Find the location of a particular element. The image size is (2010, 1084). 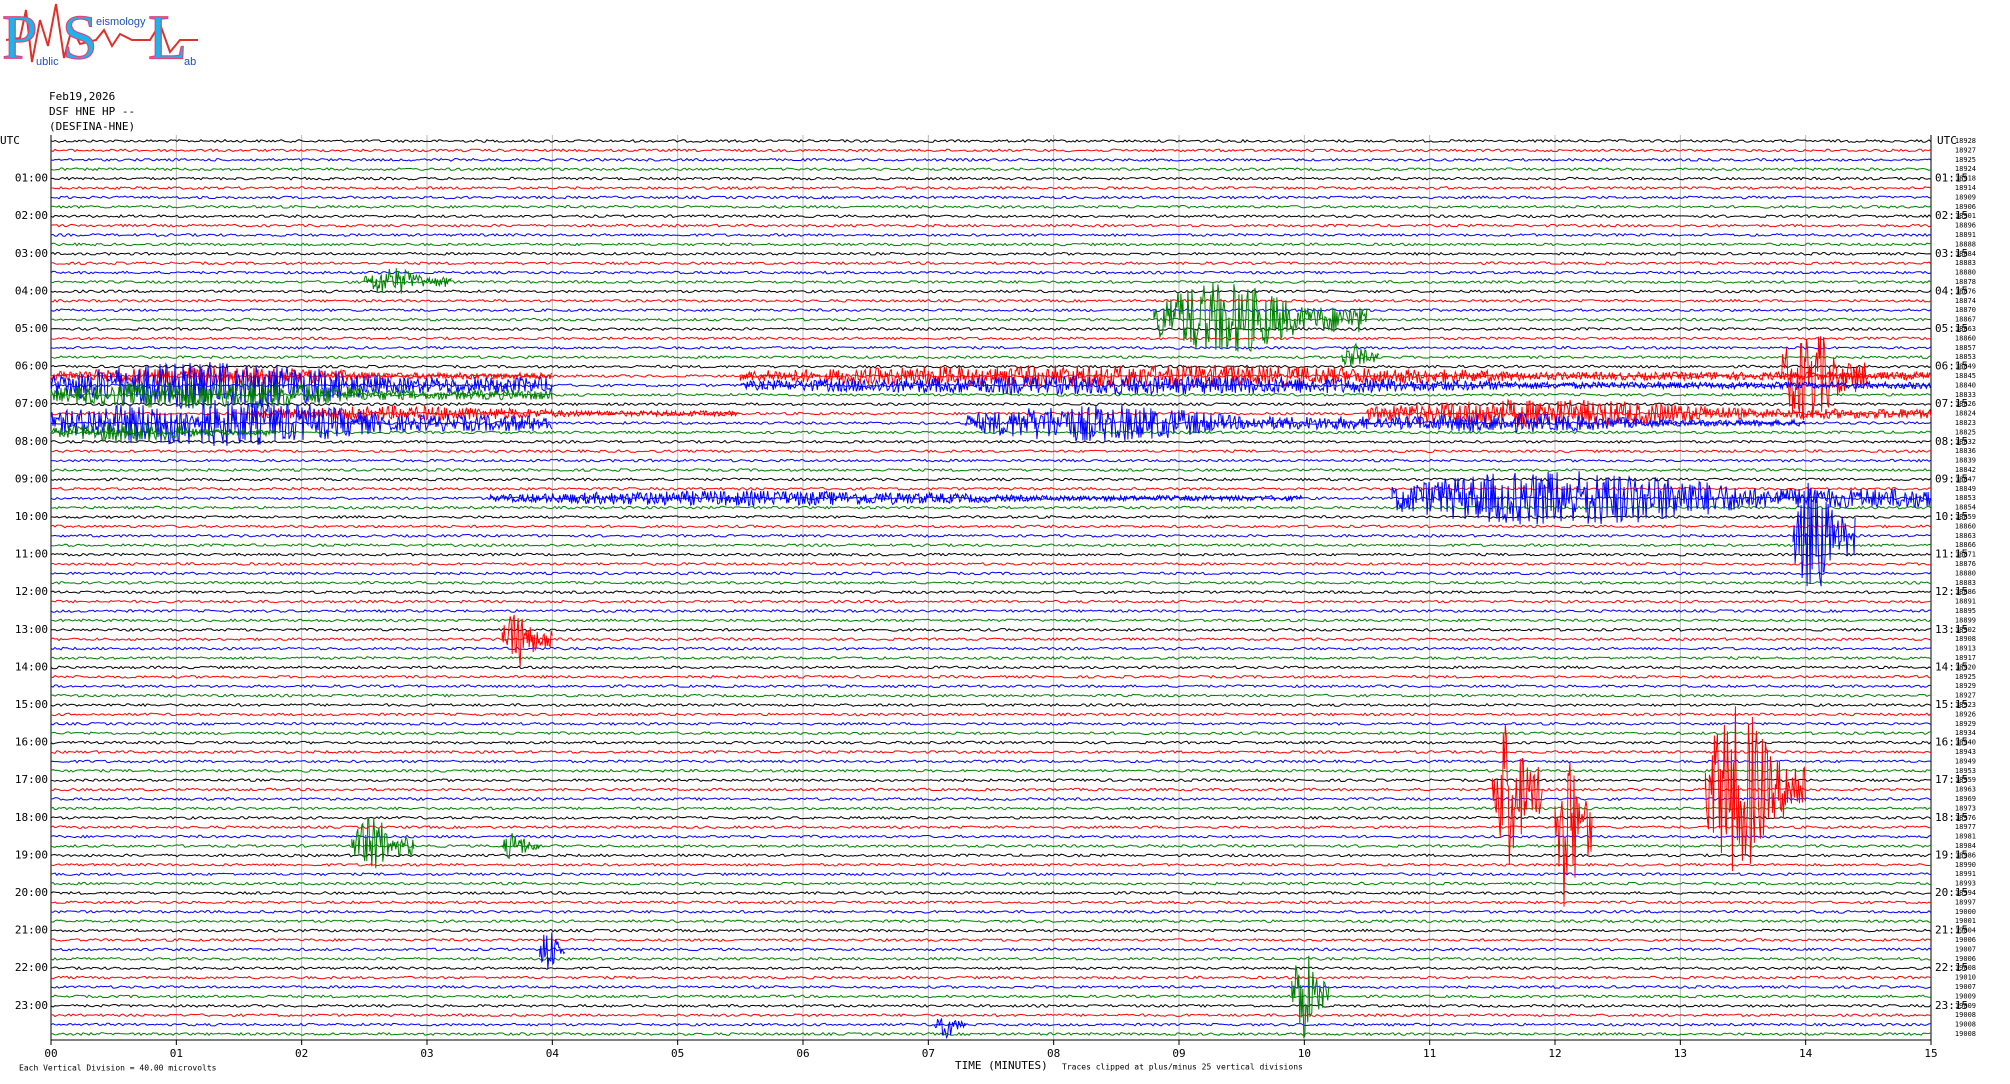

x-axis-label: TIME (MINUTES) is located at coordinates (1001, 1065).